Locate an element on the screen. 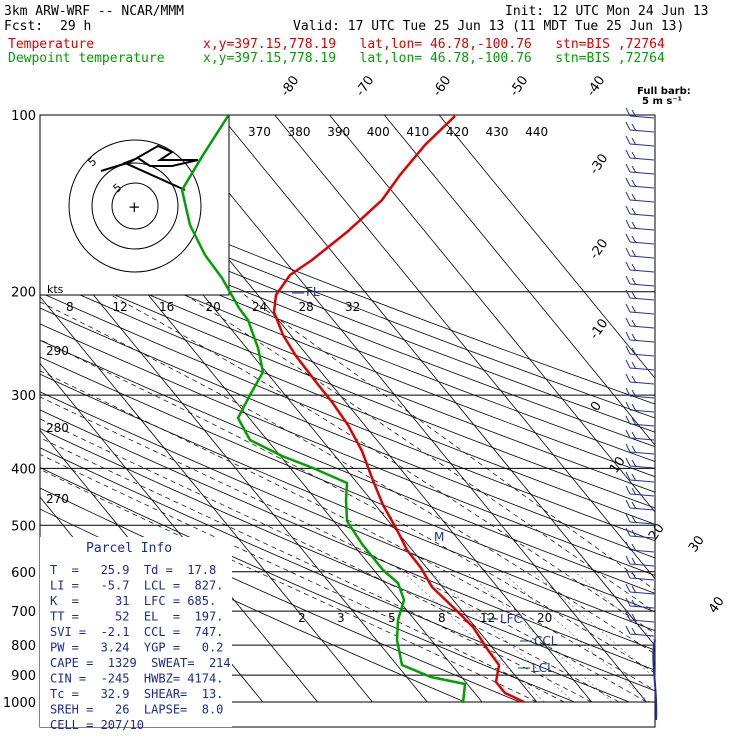 This screenshot has height=740, width=740. temperature-tick-label: -50 is located at coordinates (519, 86).